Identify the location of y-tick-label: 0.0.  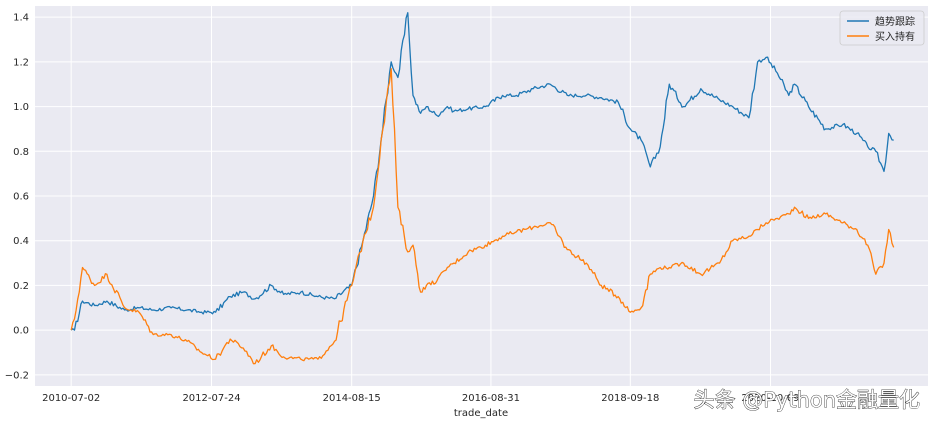
(21, 331).